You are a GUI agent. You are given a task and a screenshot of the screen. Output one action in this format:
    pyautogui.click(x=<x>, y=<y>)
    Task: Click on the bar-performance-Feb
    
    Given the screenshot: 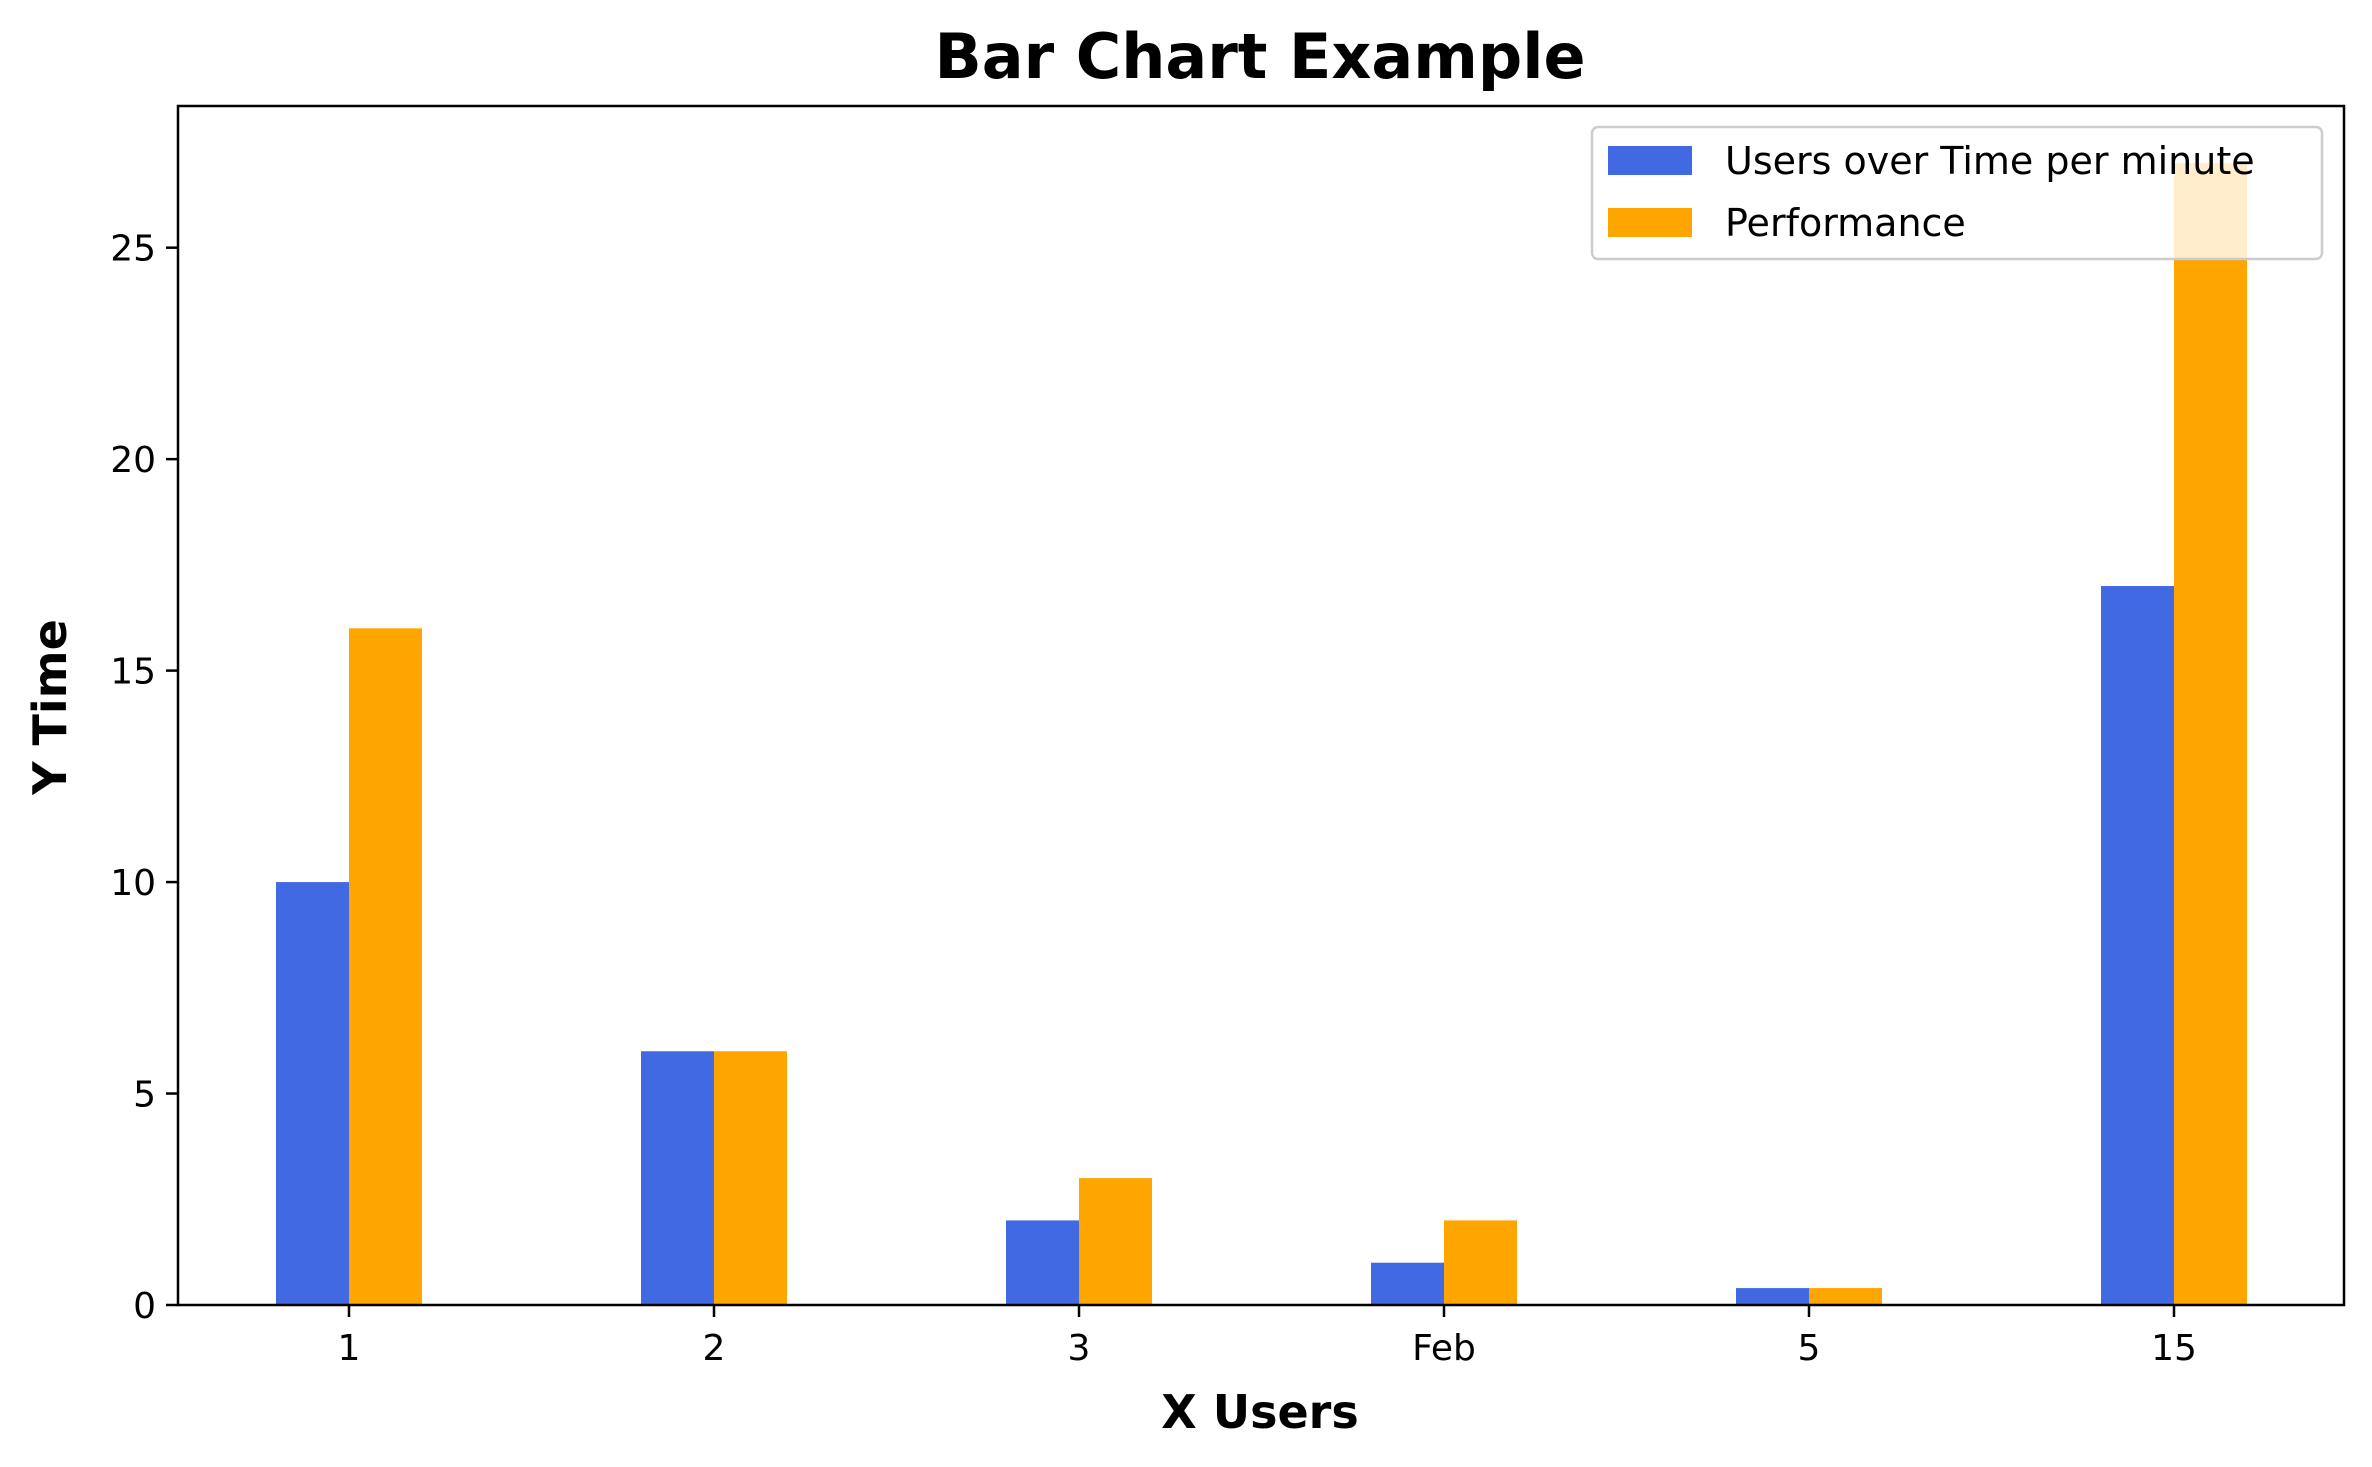 What is the action you would take?
    pyautogui.click(x=1480, y=1262)
    